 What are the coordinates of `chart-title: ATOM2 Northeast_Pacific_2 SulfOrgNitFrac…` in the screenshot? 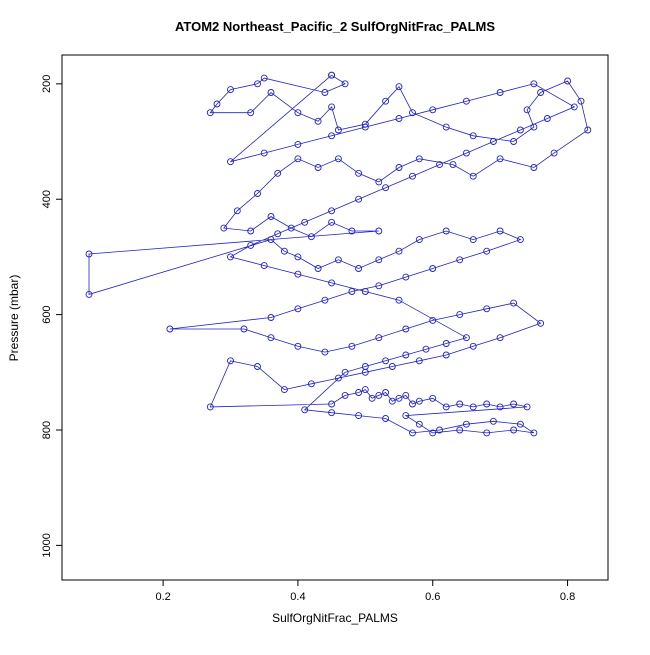 It's located at (335, 26).